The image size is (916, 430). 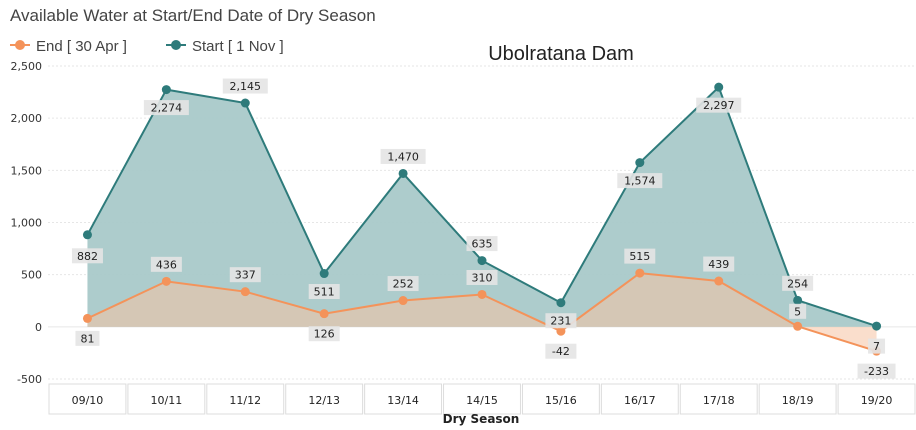 I want to click on x-tick-label: 19/20, so click(x=877, y=400).